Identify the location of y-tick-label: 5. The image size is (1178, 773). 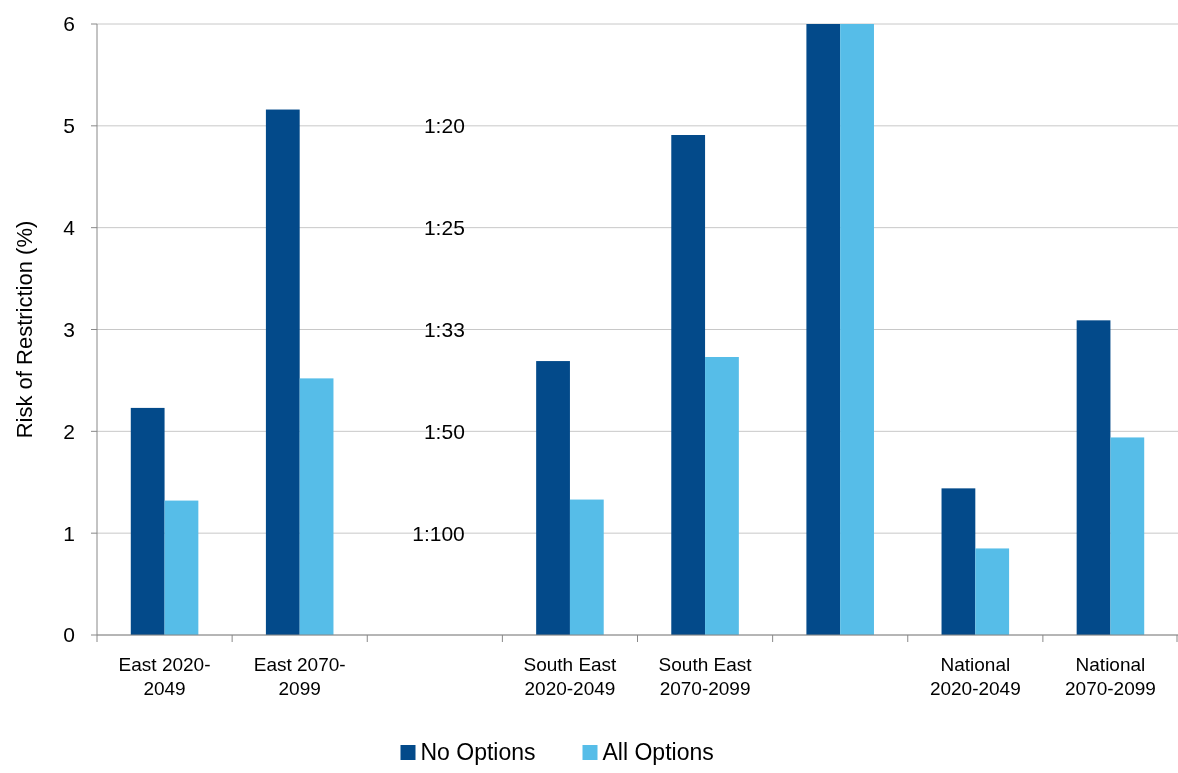
(69, 126).